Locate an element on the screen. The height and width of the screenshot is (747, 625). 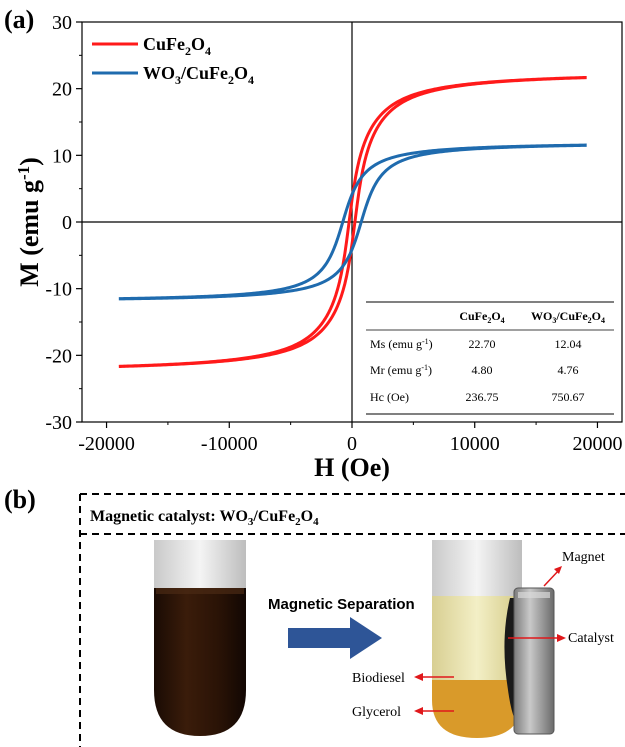
y-tick-label: 20 is located at coordinates (62, 90).